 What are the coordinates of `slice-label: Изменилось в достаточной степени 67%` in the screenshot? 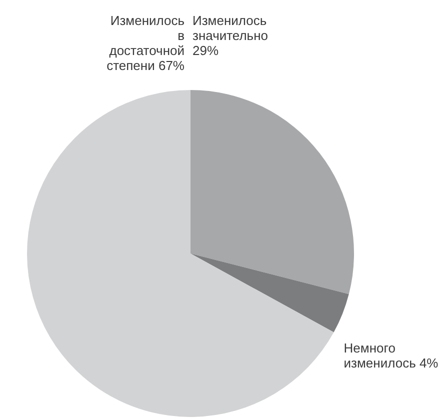 It's located at (145, 43).